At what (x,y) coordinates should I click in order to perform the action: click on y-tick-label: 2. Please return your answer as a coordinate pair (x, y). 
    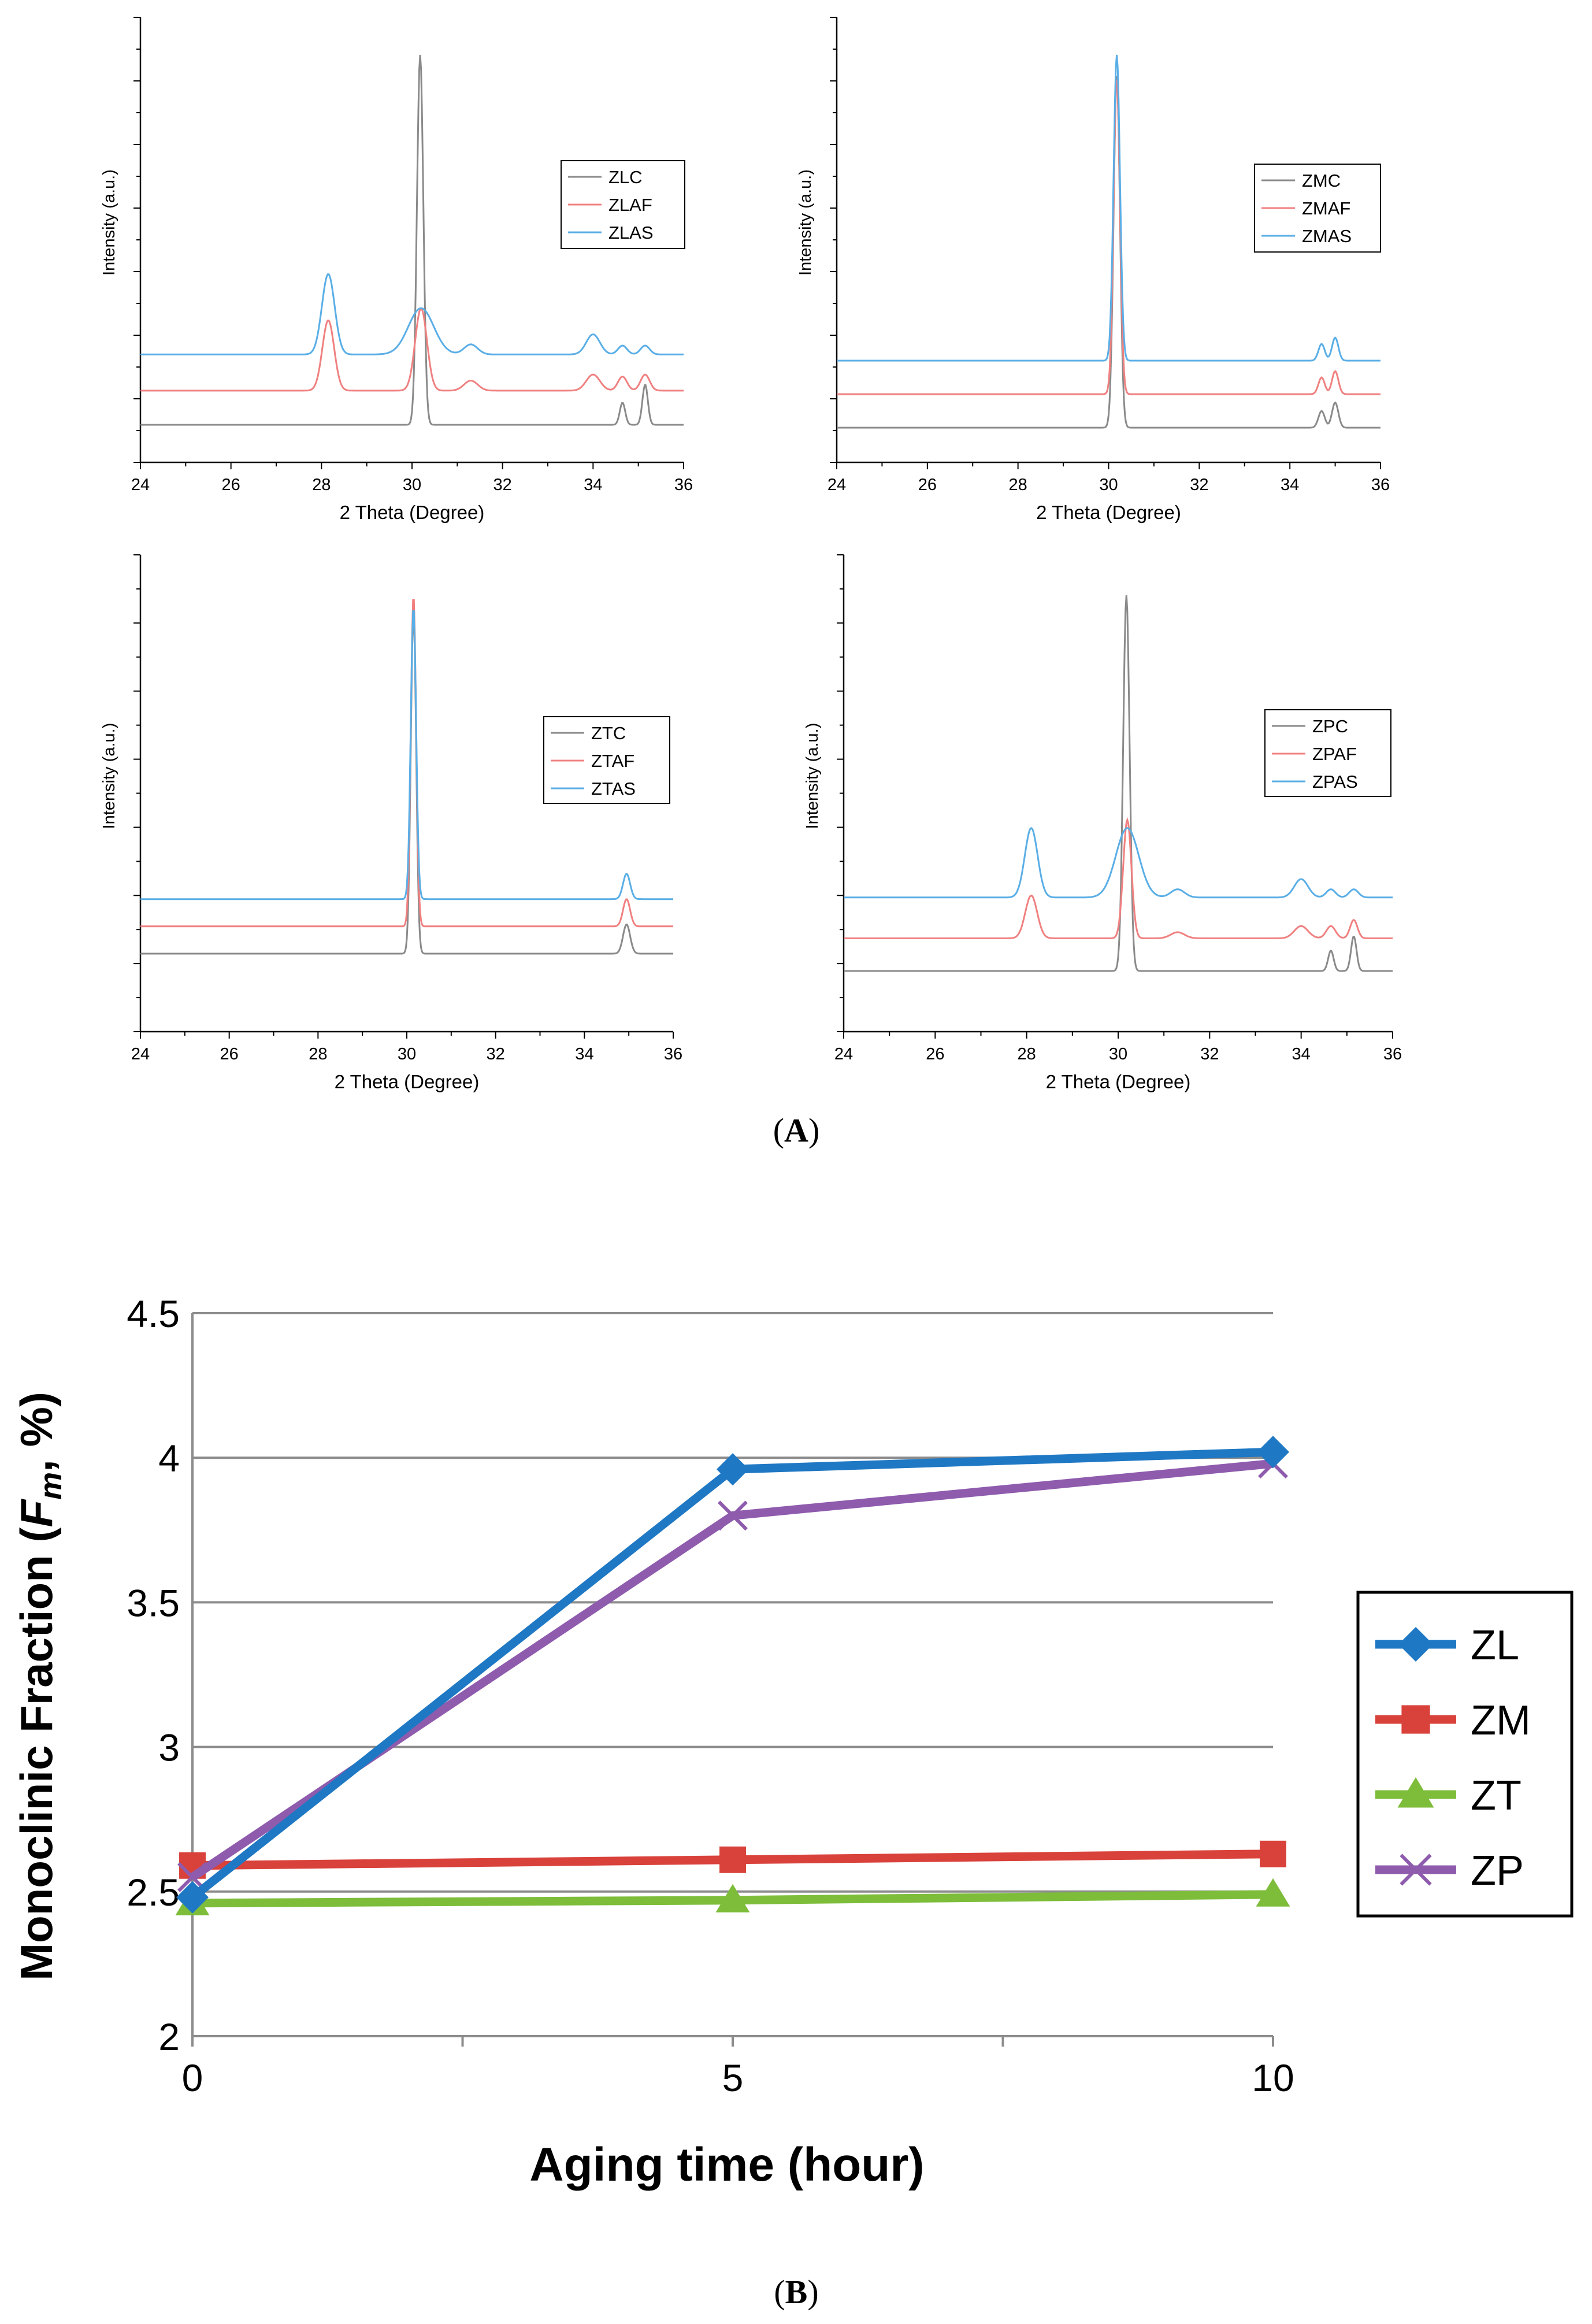
    Looking at the image, I should click on (169, 2036).